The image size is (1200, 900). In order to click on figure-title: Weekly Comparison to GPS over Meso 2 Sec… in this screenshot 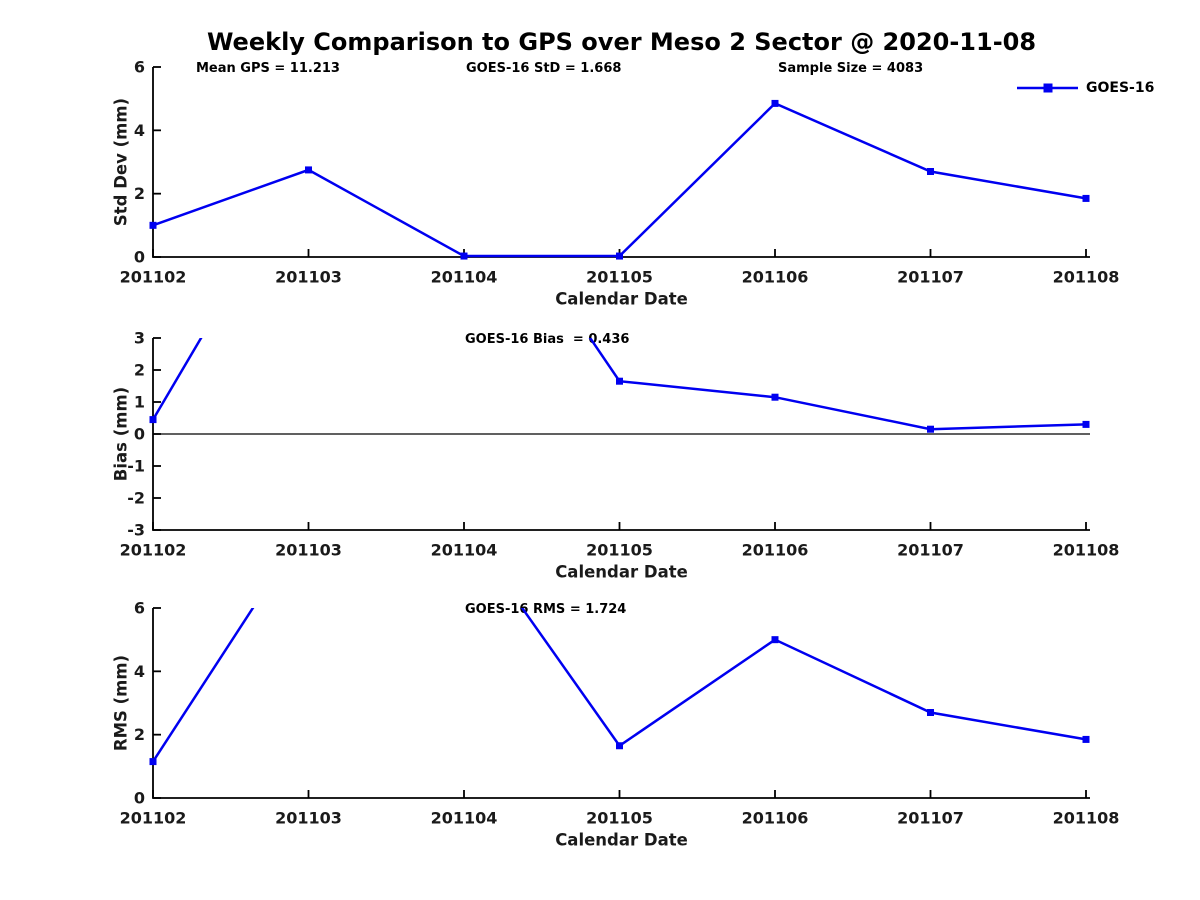, I will do `click(621, 42)`.